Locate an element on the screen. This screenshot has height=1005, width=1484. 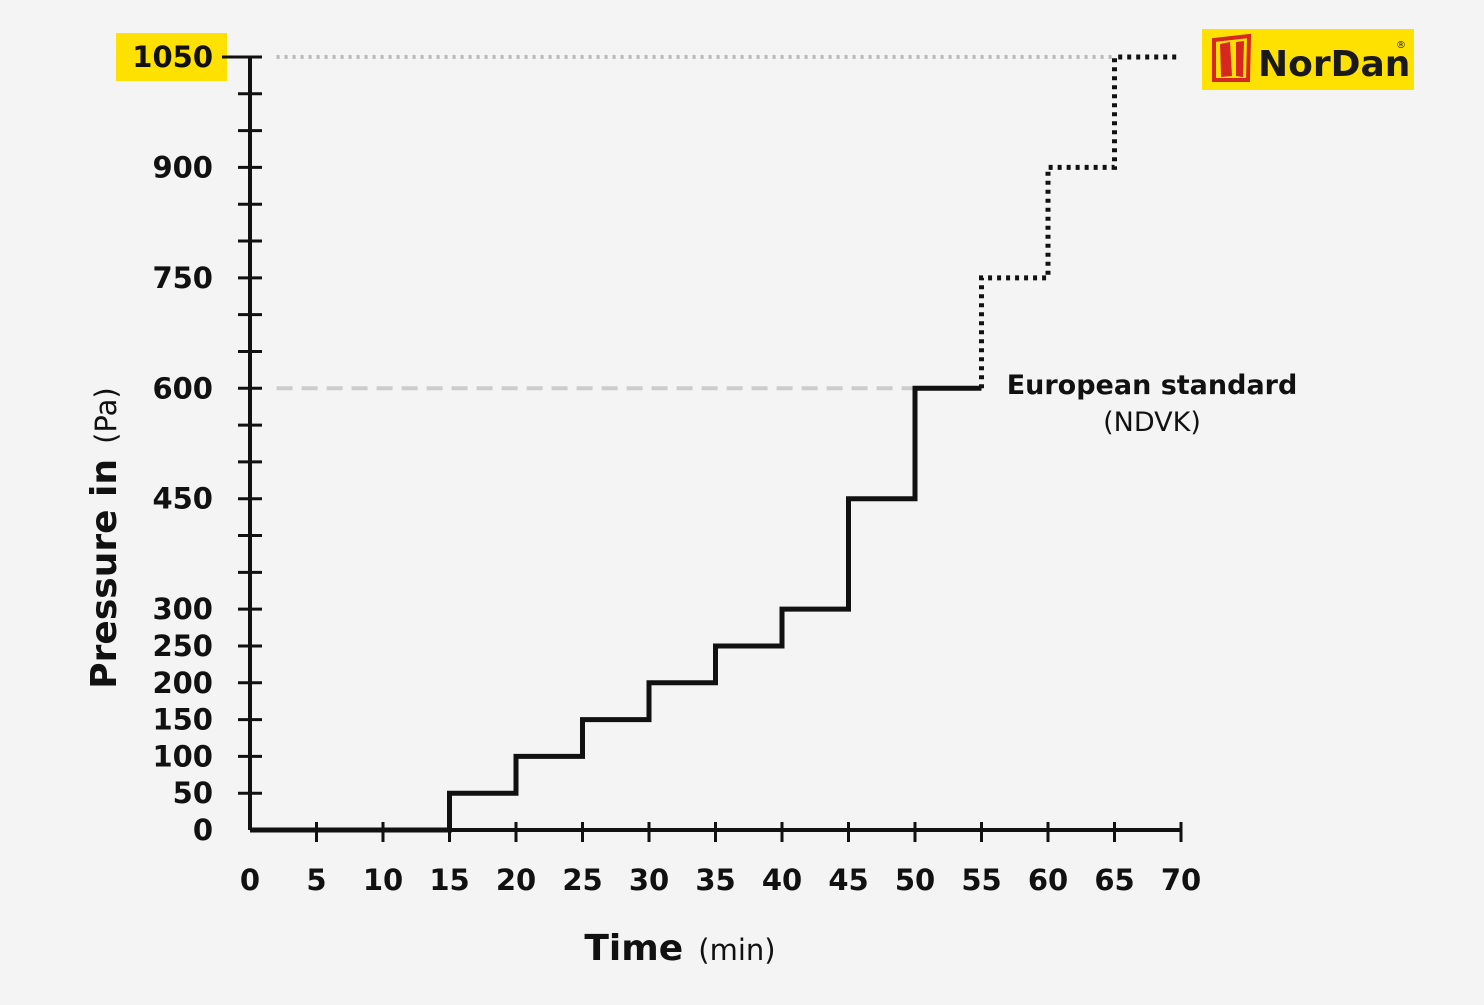
y-tick-label-600: 600 is located at coordinates (182, 388).